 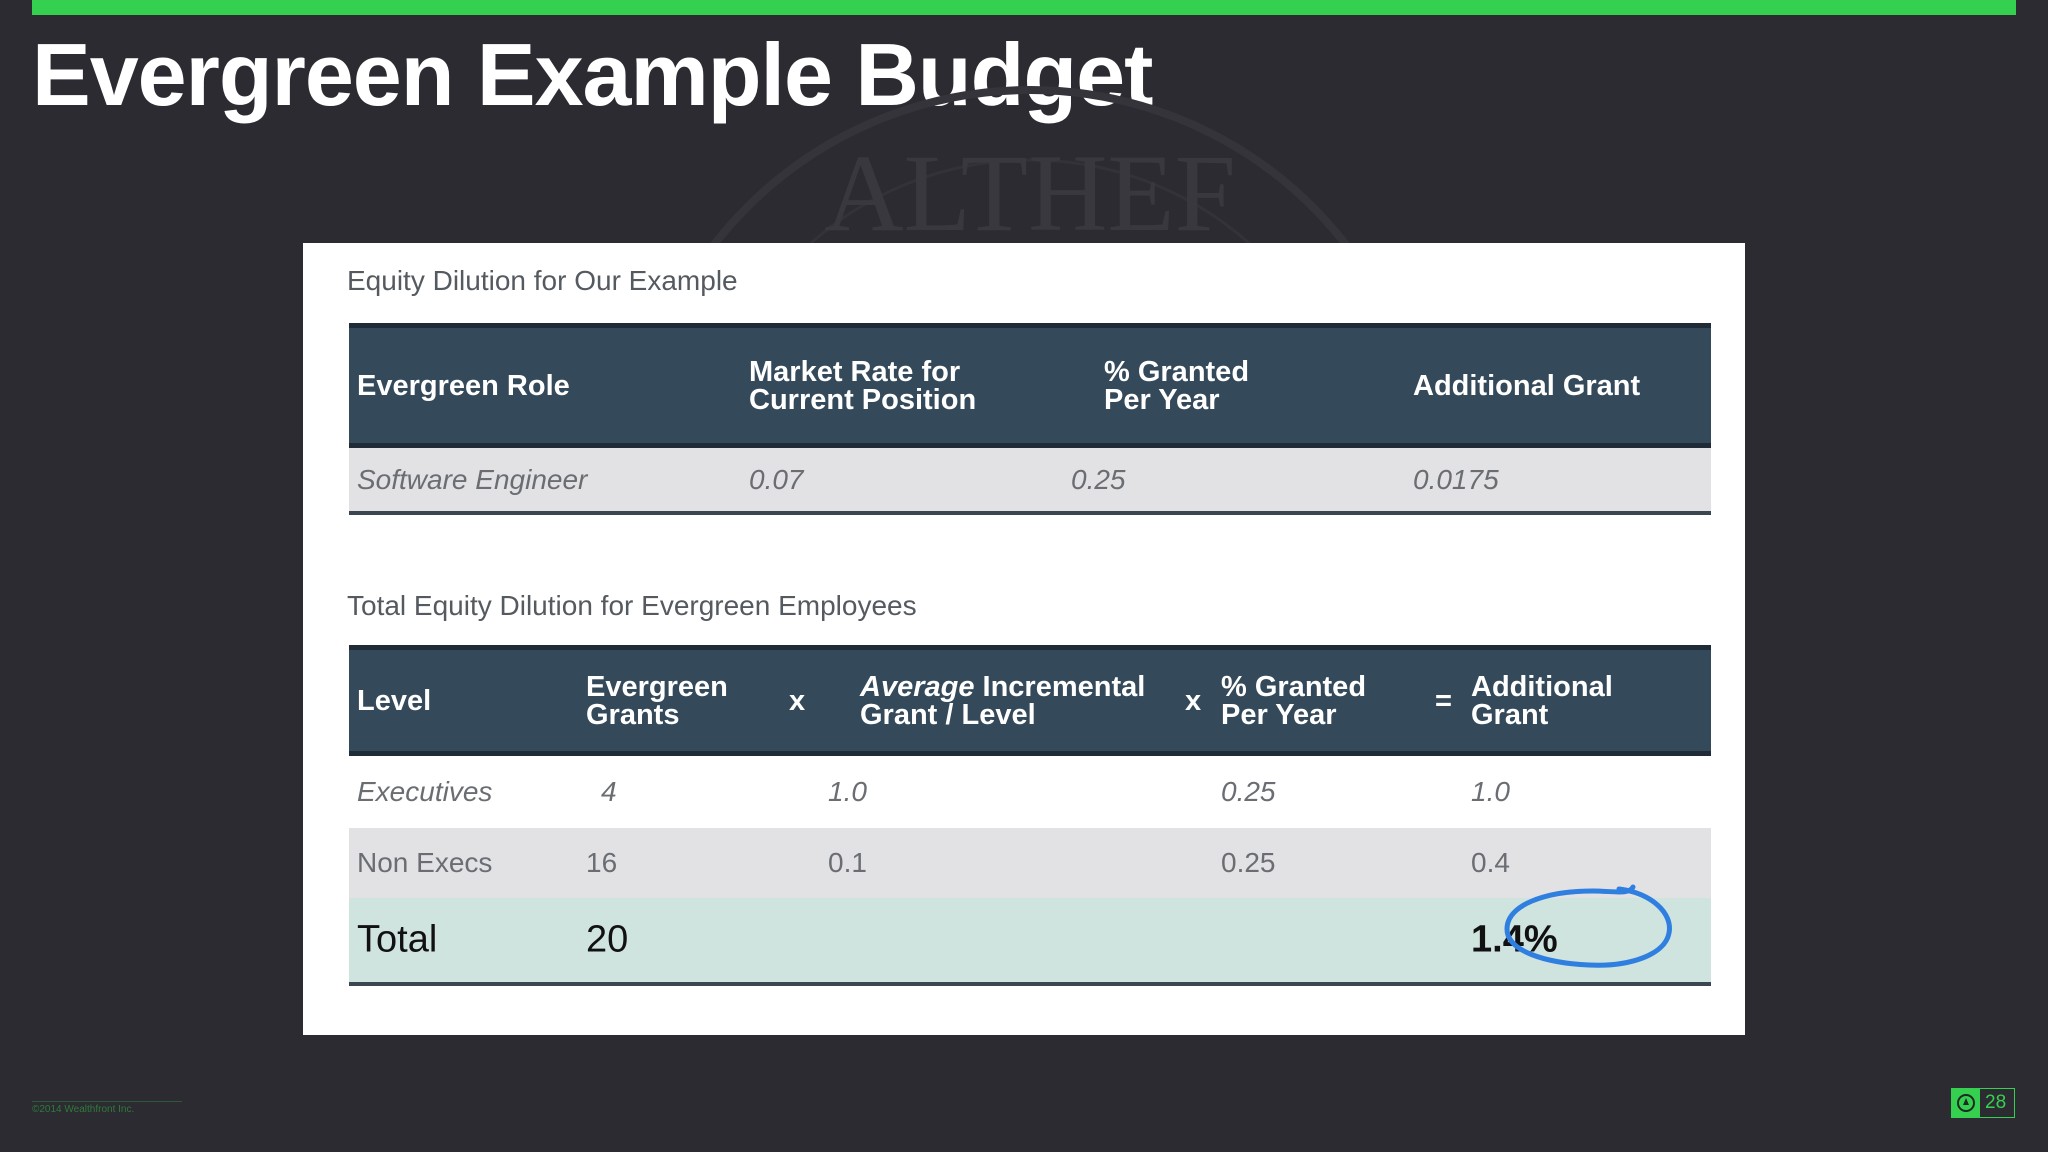 What do you see at coordinates (1030, 193) in the screenshot?
I see `svg-text: ALTHEF` at bounding box center [1030, 193].